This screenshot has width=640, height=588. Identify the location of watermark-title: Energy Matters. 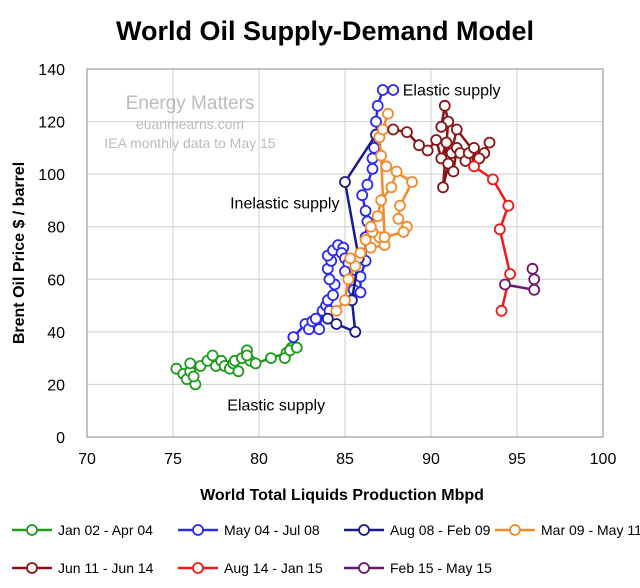
(190, 103).